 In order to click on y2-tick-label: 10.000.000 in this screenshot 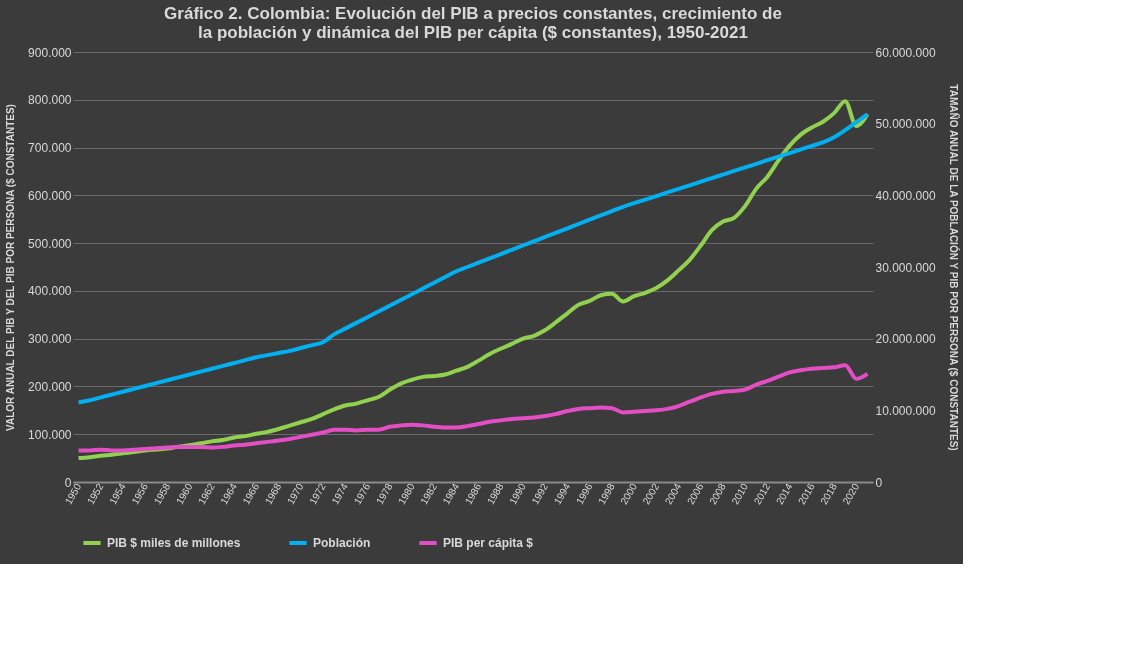, I will do `click(905, 410)`.